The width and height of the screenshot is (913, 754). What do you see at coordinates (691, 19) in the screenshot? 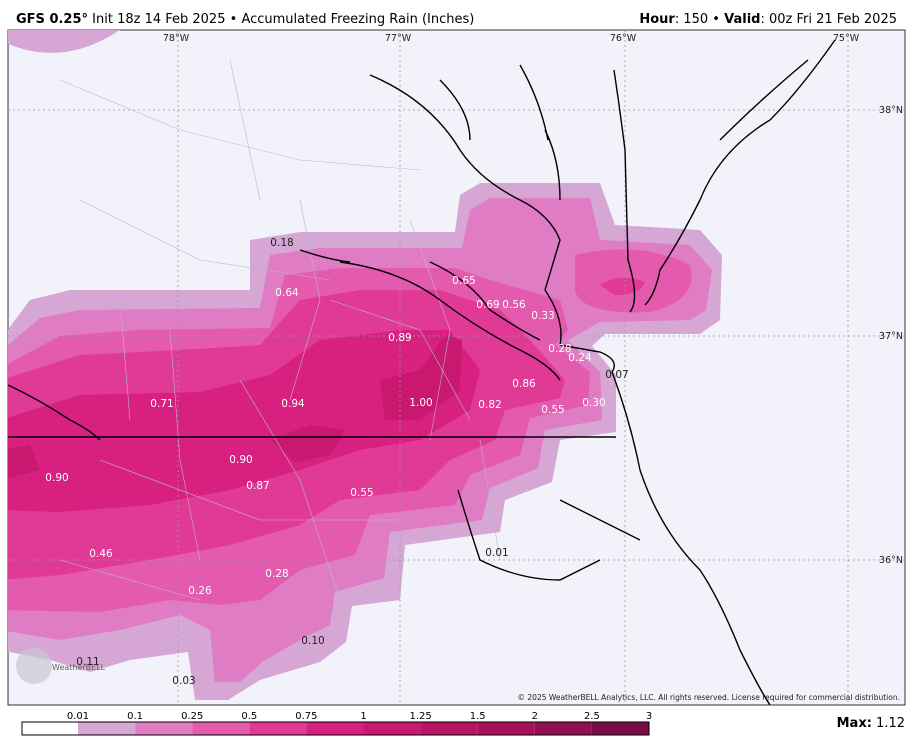
I see `hour-value: : 150` at bounding box center [691, 19].